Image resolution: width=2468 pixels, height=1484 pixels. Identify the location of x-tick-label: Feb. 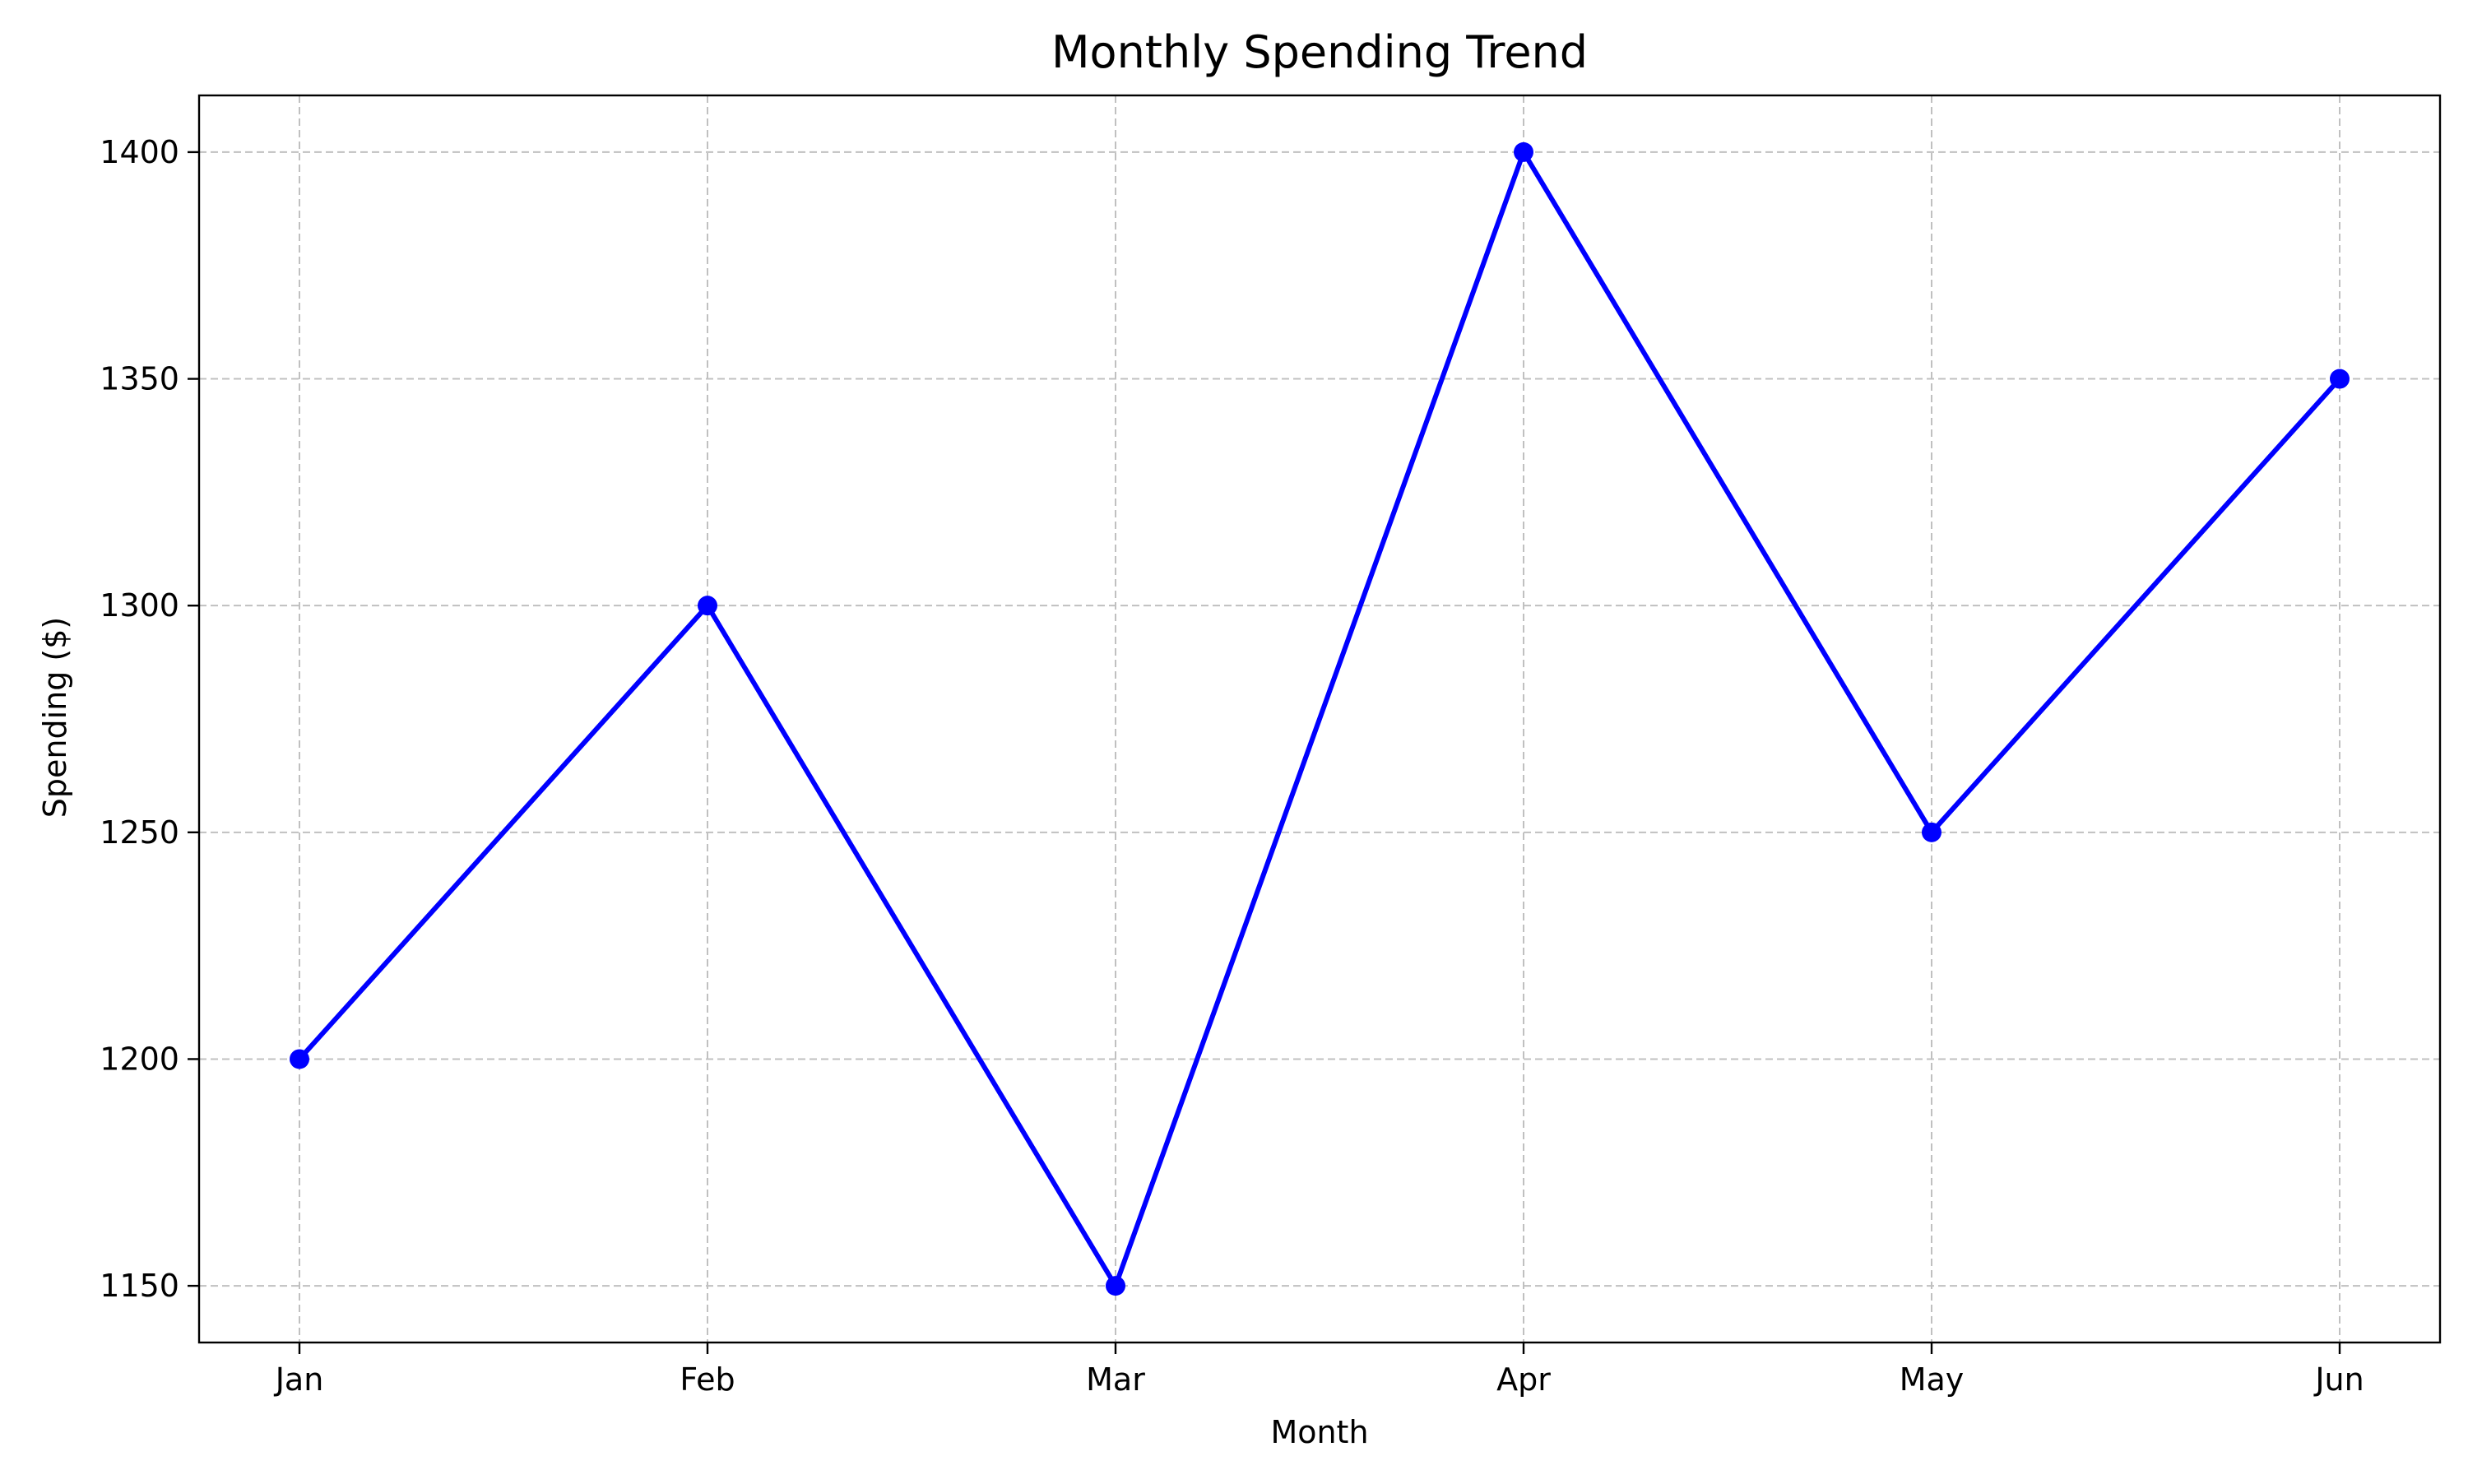
(707, 1379).